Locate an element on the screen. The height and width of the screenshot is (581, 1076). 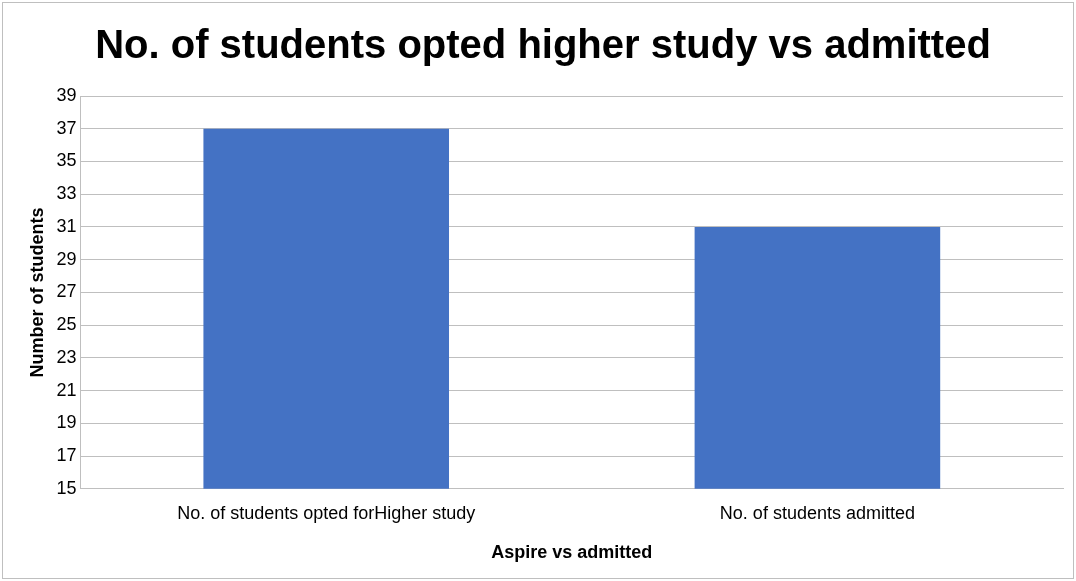
y-tick-label: 33 is located at coordinates (66, 193).